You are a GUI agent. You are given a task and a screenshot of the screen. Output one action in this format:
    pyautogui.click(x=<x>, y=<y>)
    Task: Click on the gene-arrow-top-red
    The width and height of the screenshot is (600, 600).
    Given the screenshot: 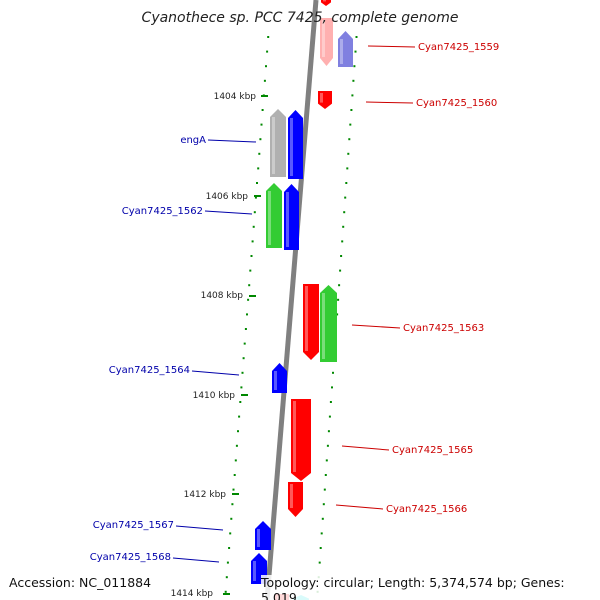 What is the action you would take?
    pyautogui.click(x=326, y=3)
    